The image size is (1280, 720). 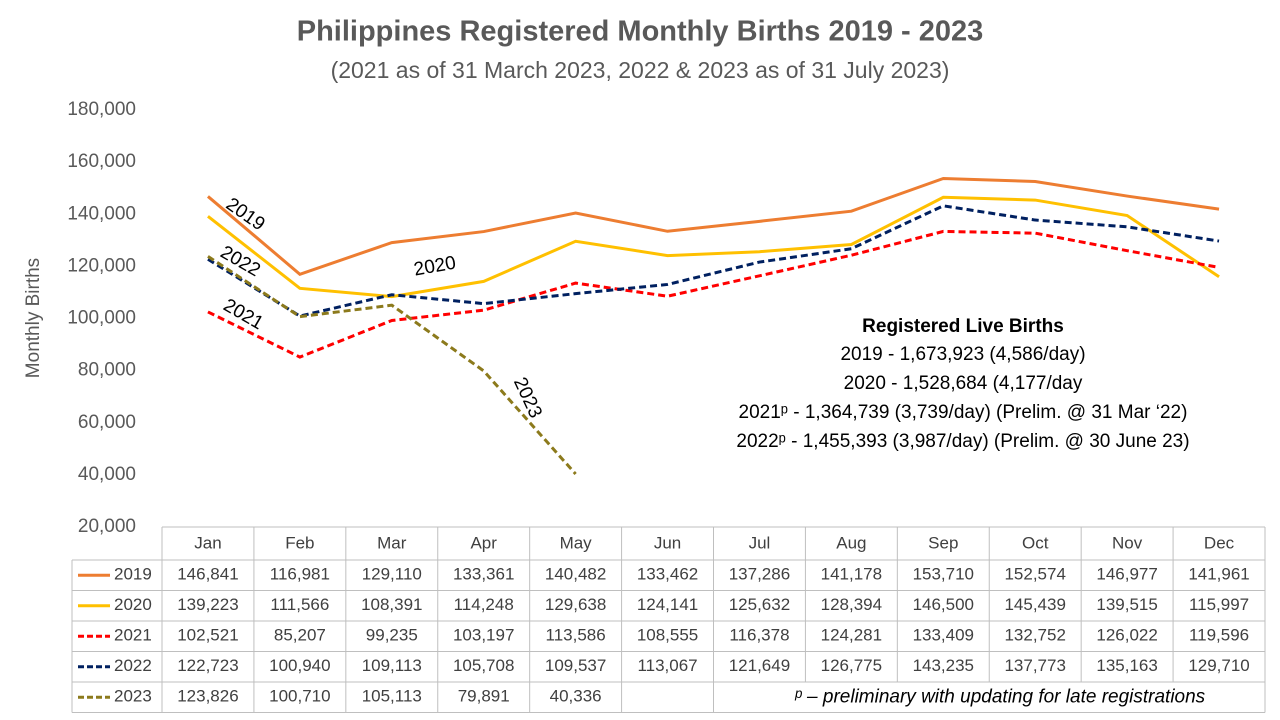 I want to click on table-value: 40,336, so click(x=576, y=696).